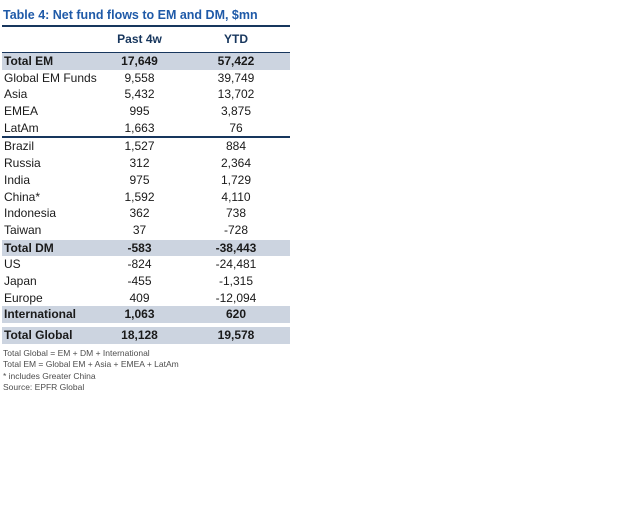 The height and width of the screenshot is (511, 640). I want to click on cell-past4w: 995, so click(139, 111).